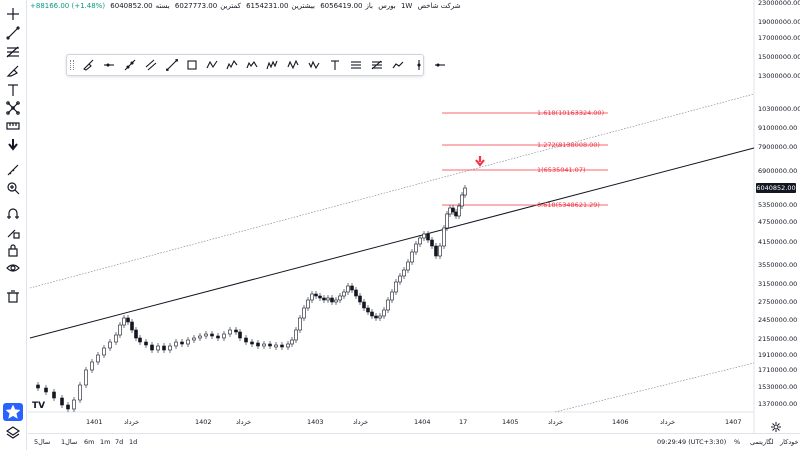  I want to click on channel-lower-line, so click(654, 387).